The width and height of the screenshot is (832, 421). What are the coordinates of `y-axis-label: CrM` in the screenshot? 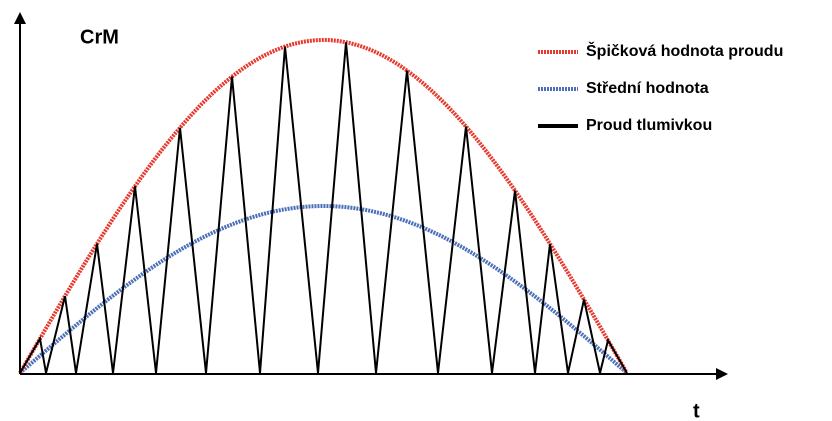 It's located at (99, 37).